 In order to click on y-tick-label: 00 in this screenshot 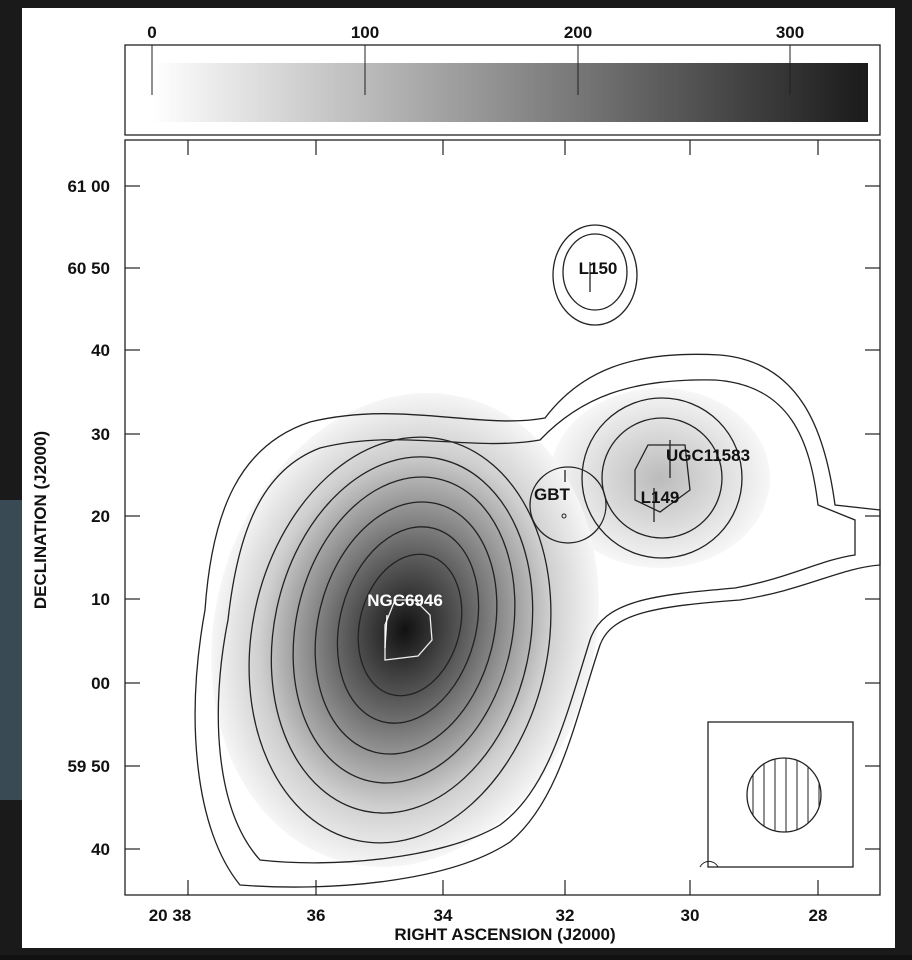, I will do `click(100, 683)`.